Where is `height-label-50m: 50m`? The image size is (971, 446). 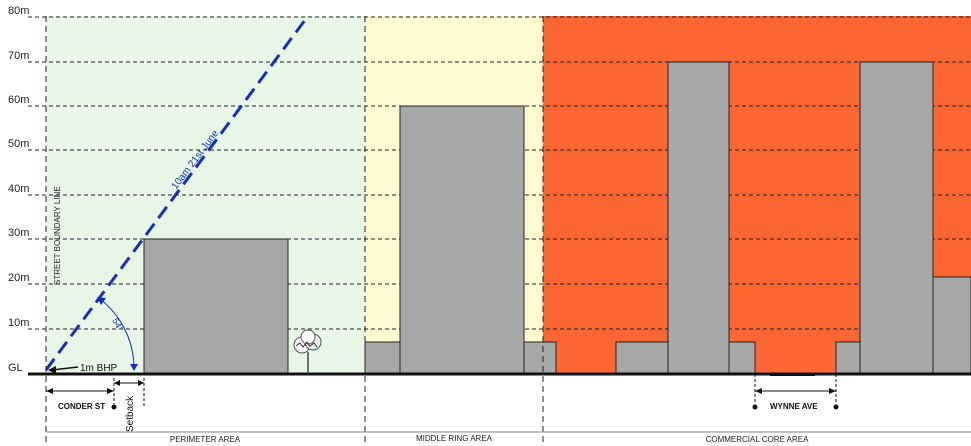
height-label-50m: 50m is located at coordinates (18, 144).